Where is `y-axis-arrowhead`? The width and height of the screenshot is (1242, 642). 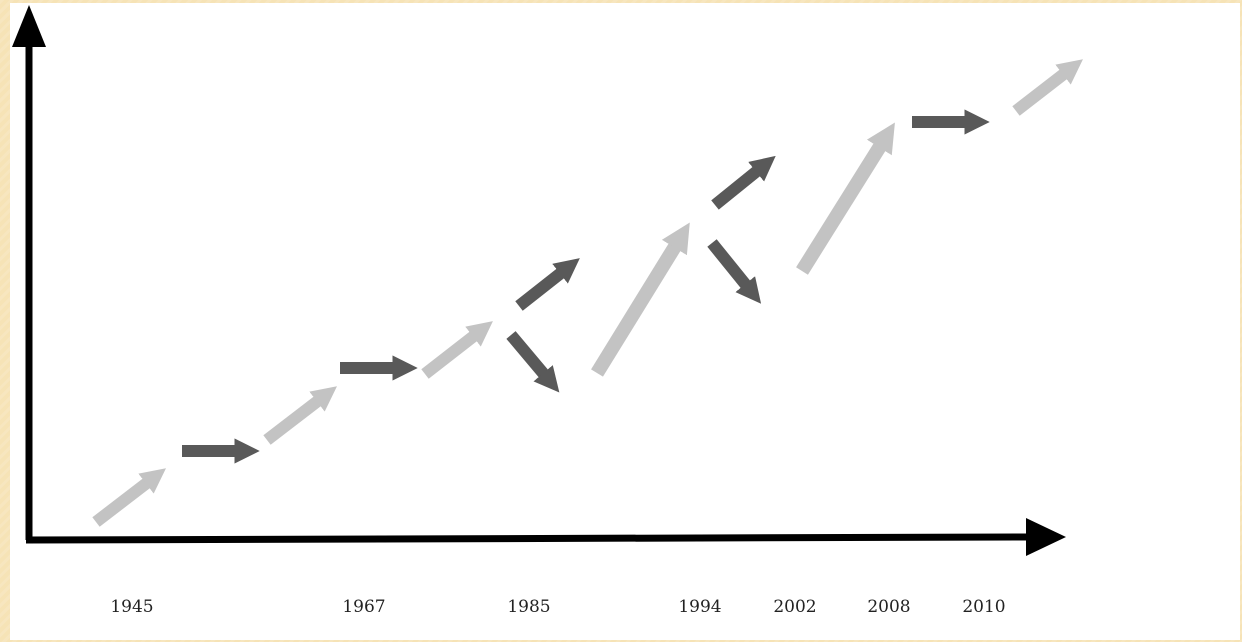 y-axis-arrowhead is located at coordinates (29, 26).